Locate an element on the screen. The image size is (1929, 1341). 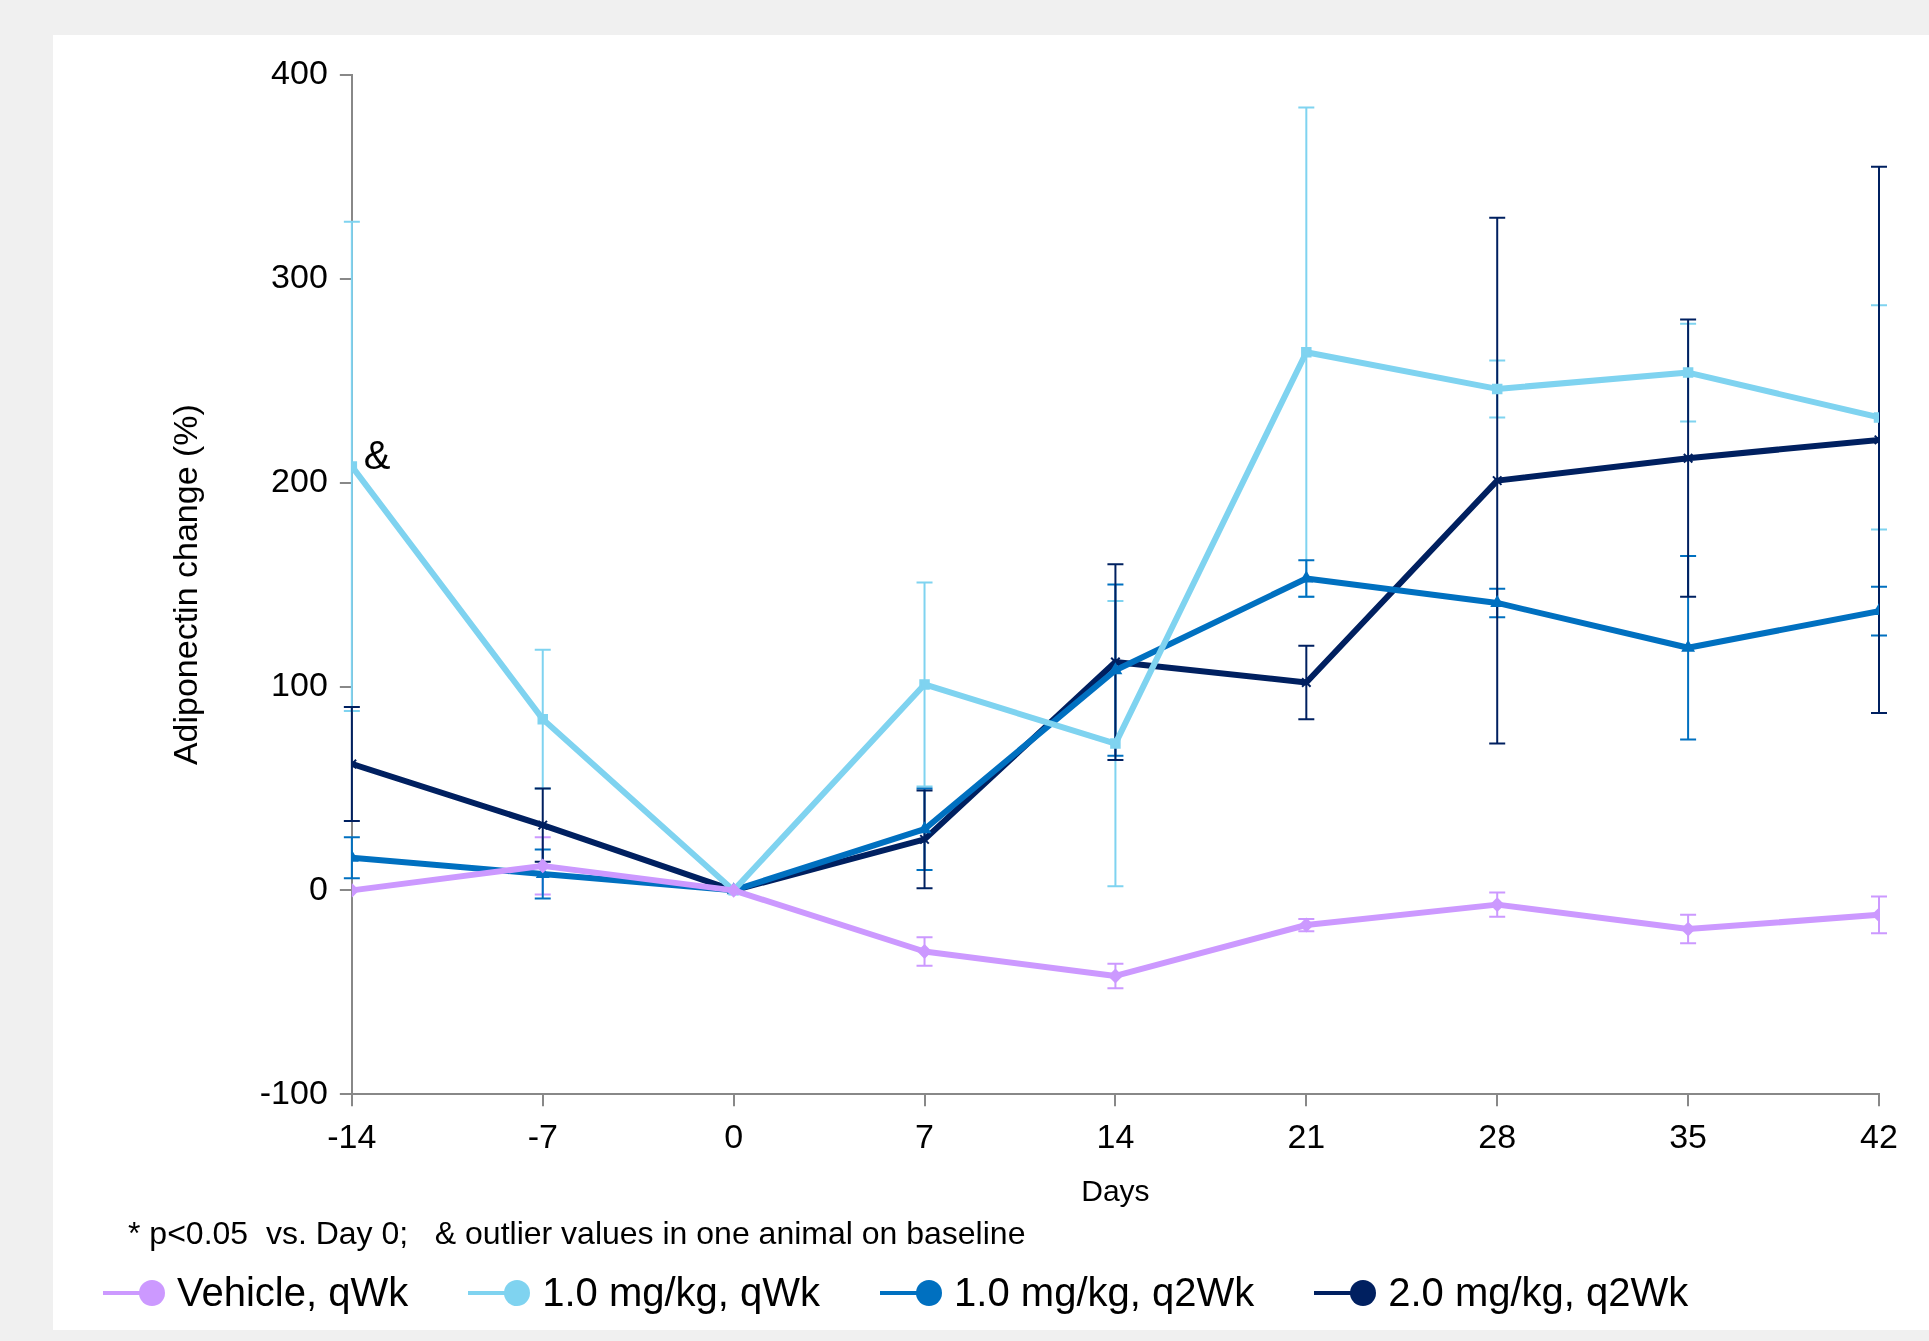
y-tick-label: 400 is located at coordinates (299, 72).